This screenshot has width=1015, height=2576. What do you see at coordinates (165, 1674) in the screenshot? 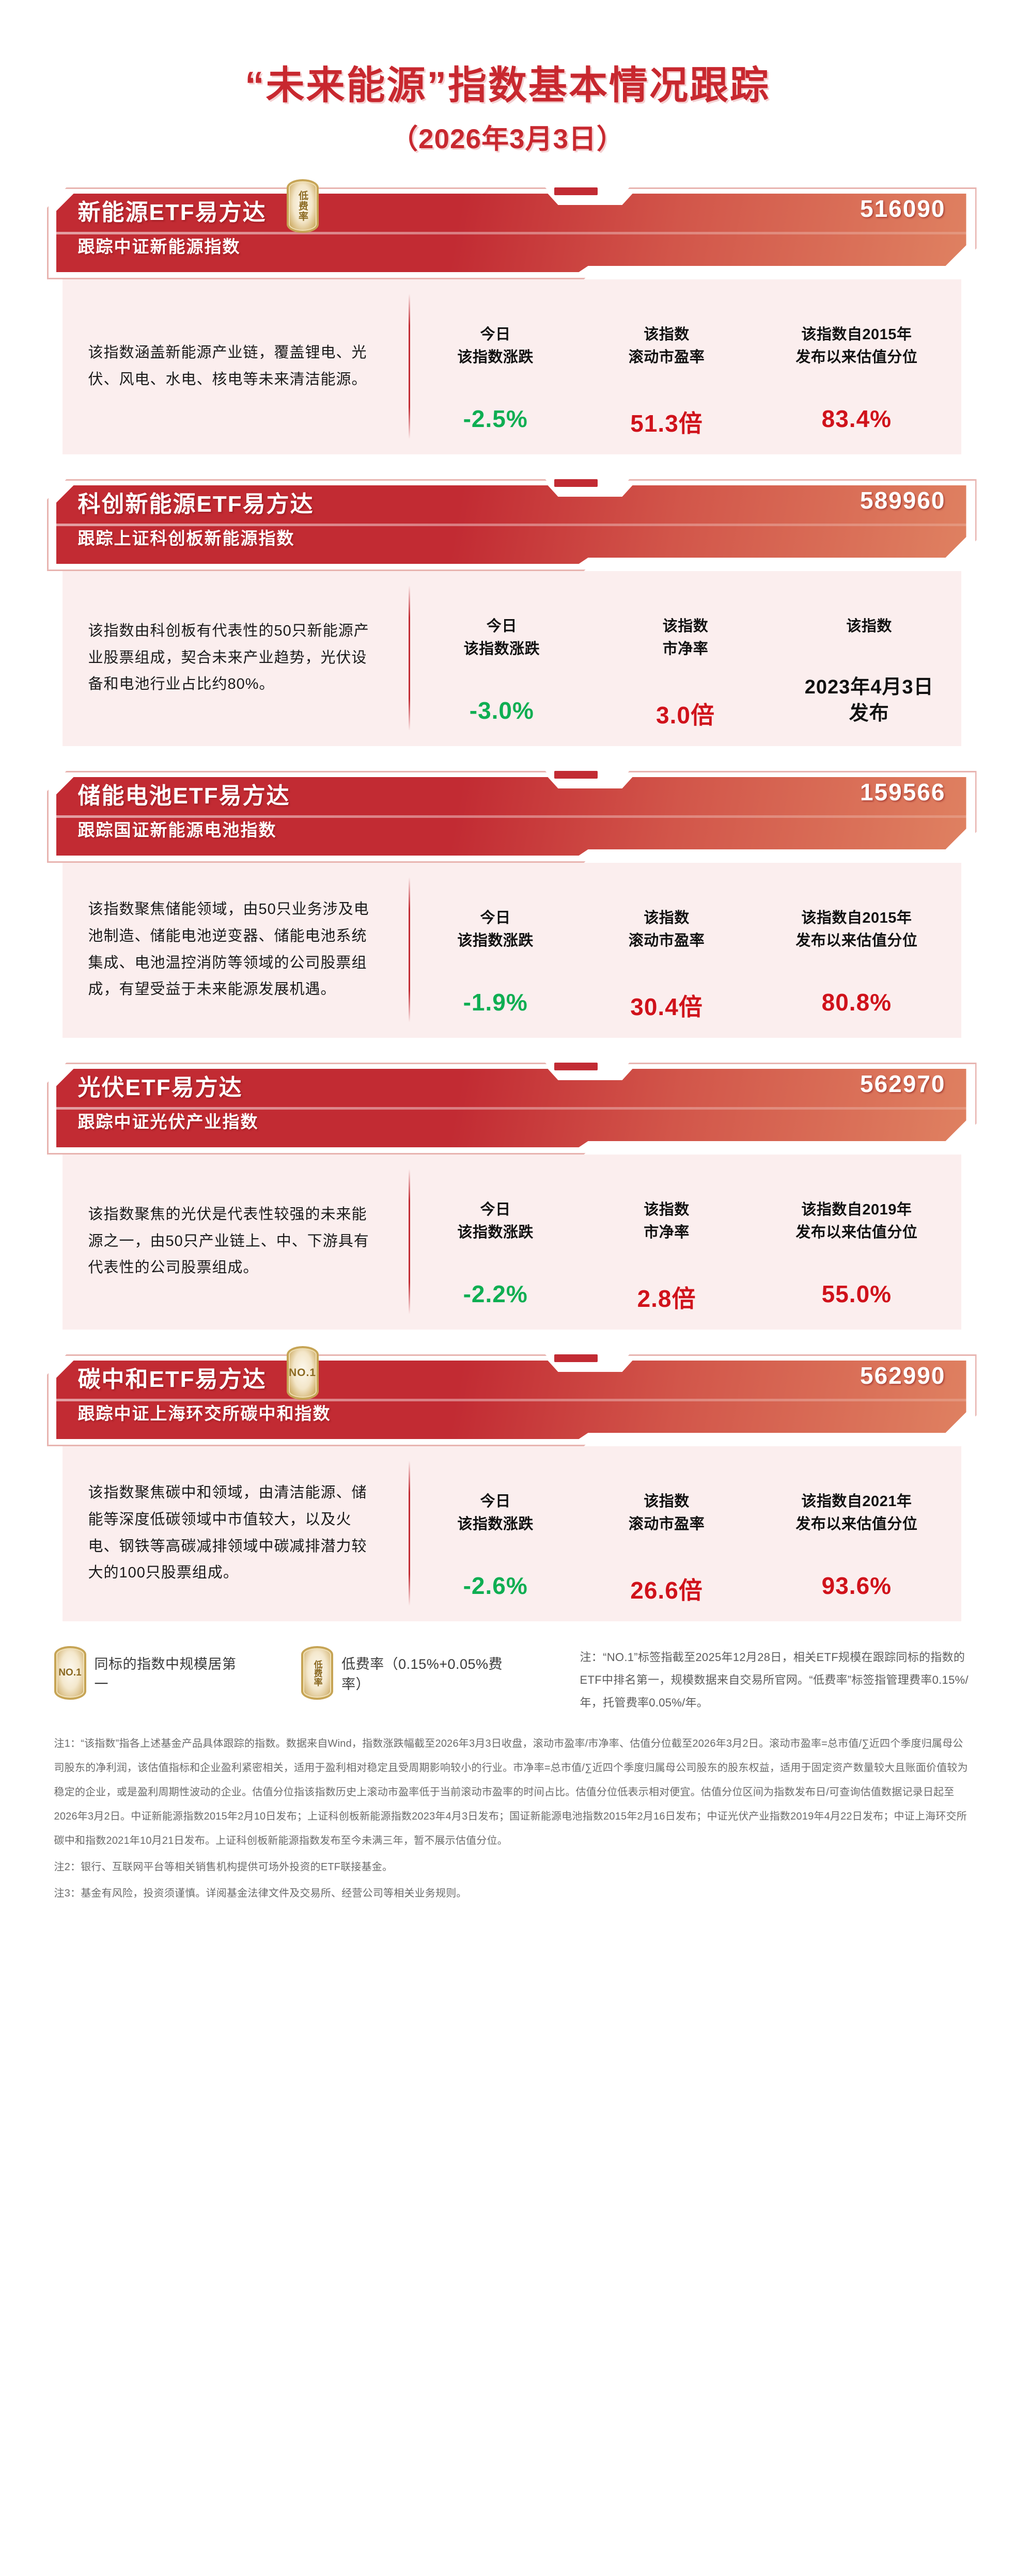
I see `legend-item-label: 同标的指数中规模居第一` at bounding box center [165, 1674].